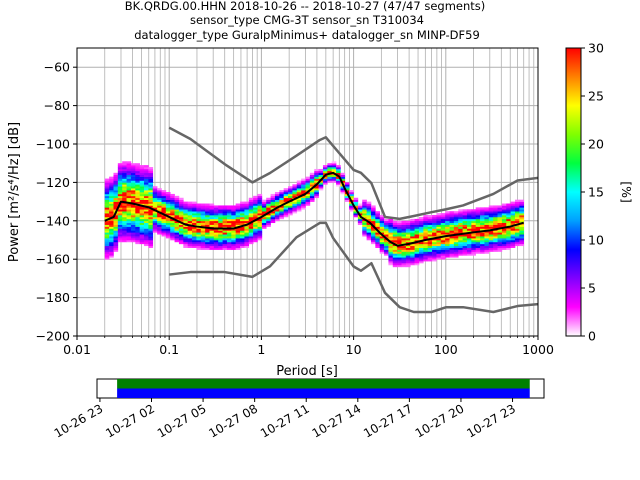 The width and height of the screenshot is (640, 480). What do you see at coordinates (388, 420) in the screenshot?
I see `timeline-tick-label: 10-27 17` at bounding box center [388, 420].